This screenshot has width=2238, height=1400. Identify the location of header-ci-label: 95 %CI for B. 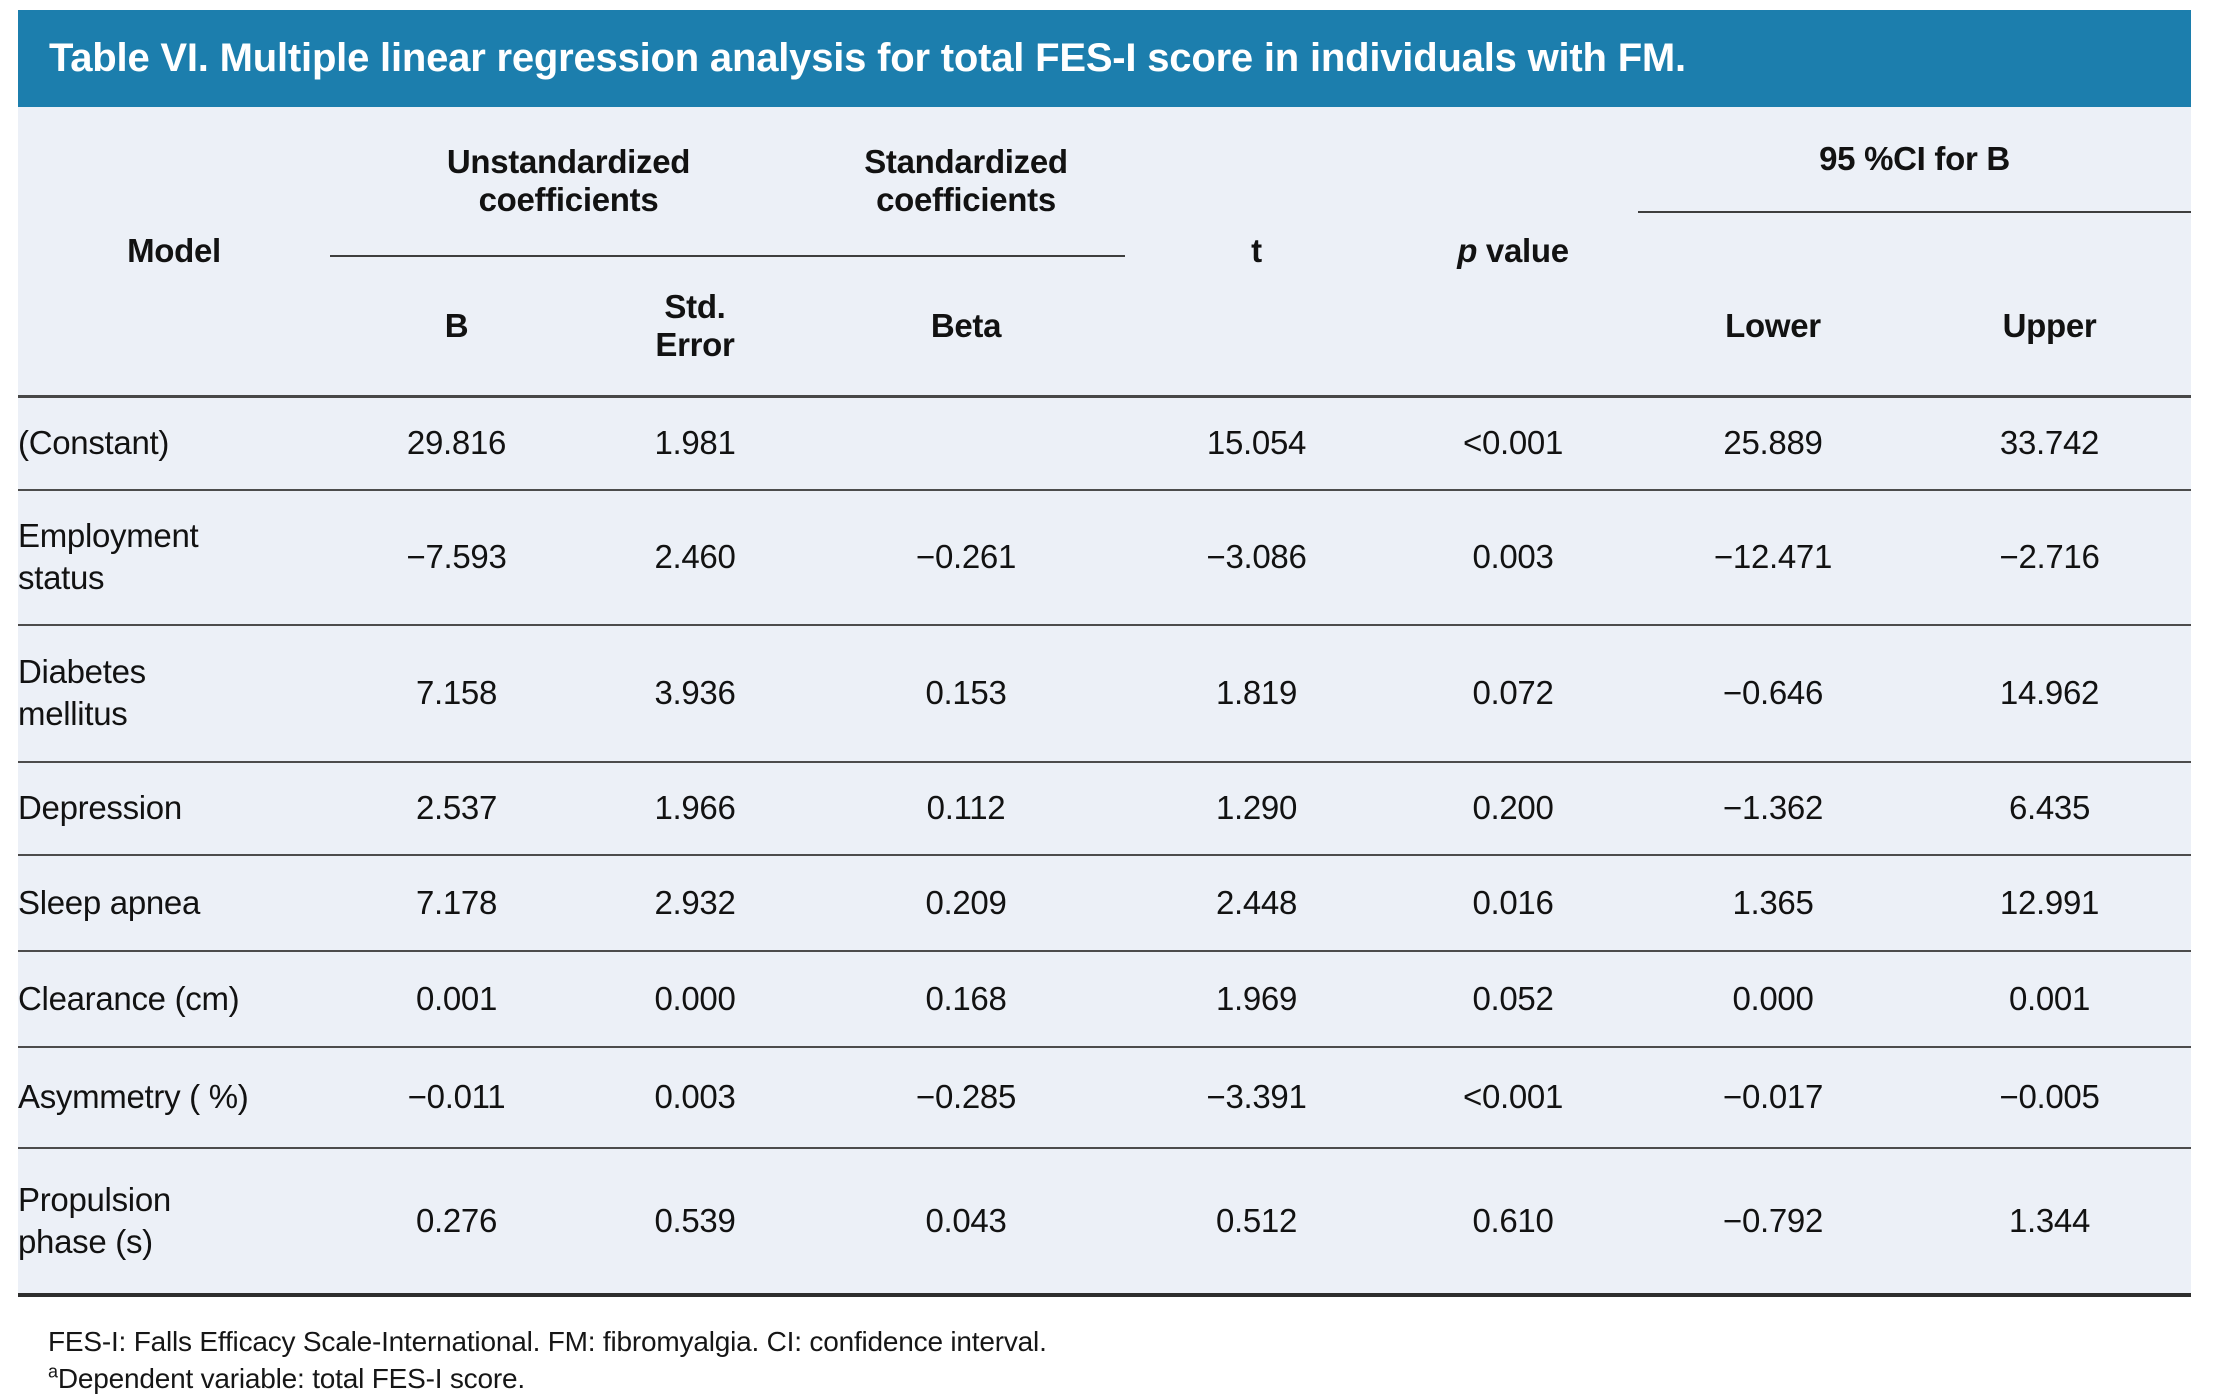
(1914, 158).